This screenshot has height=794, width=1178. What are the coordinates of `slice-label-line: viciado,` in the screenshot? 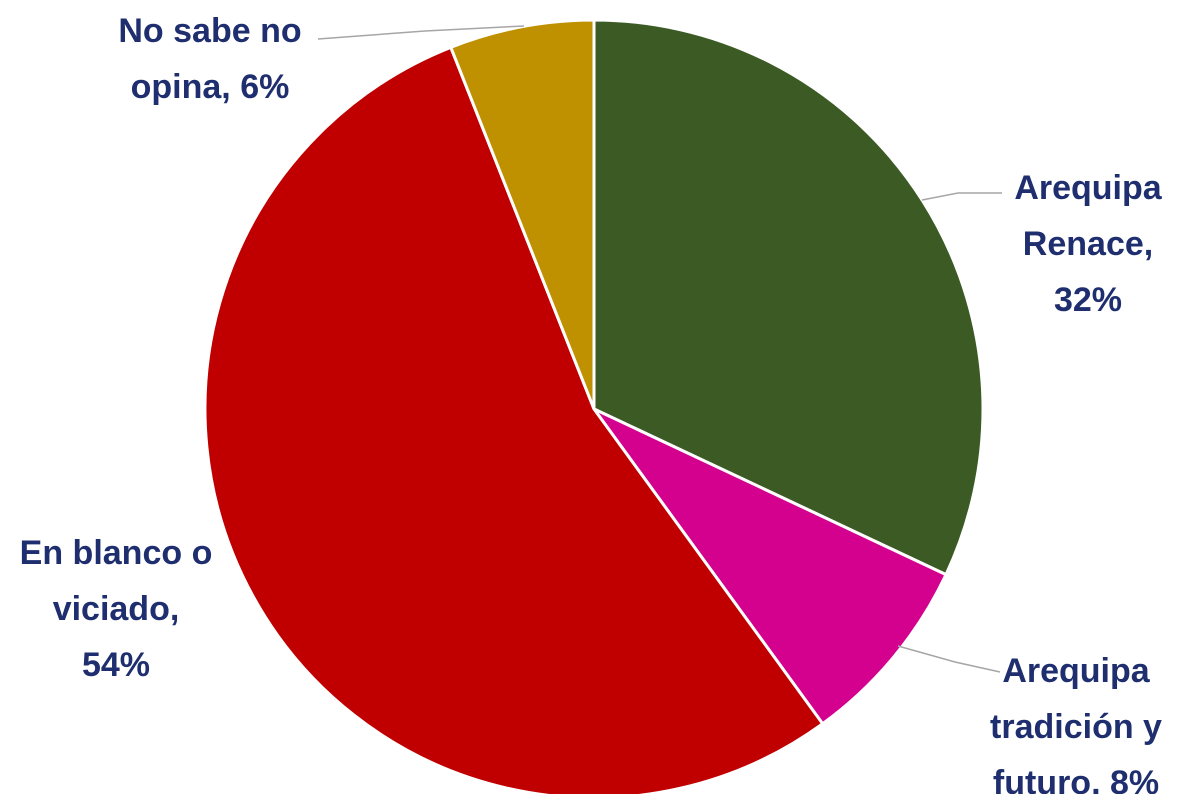 It's located at (116, 609).